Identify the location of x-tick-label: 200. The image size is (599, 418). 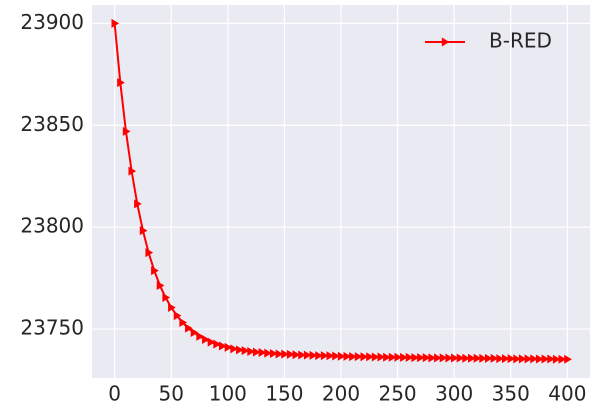
(341, 394).